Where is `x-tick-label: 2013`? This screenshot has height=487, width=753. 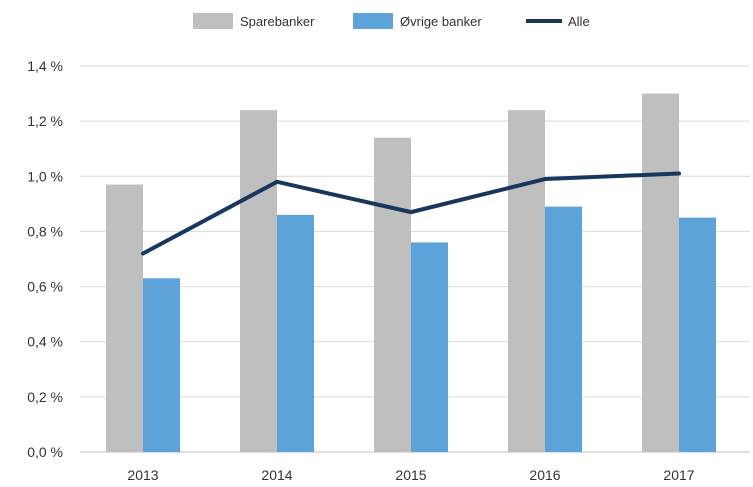 x-tick-label: 2013 is located at coordinates (142, 475).